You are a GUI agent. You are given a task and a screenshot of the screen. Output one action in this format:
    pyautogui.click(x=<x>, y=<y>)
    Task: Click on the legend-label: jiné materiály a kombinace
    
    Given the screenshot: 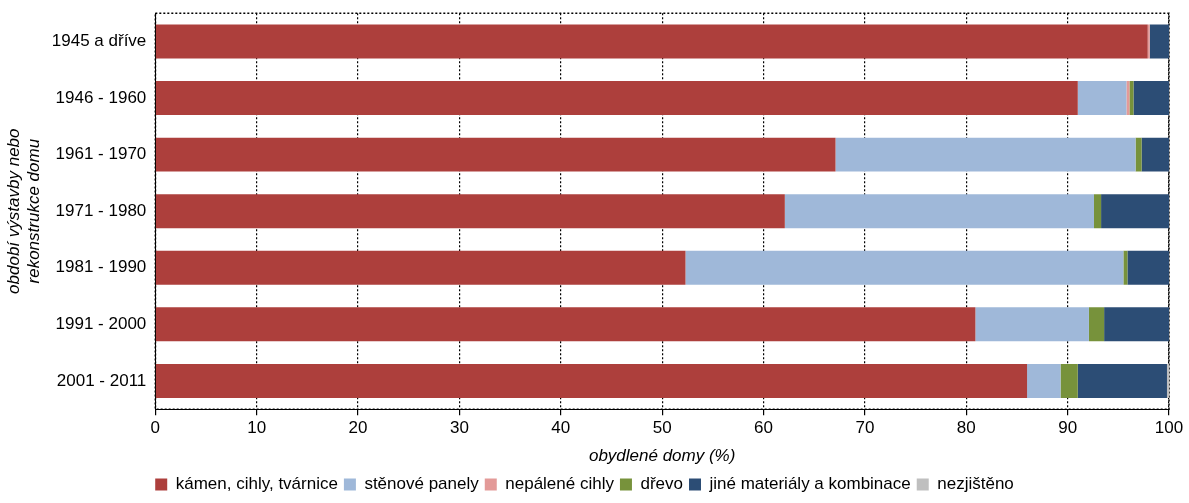 What is the action you would take?
    pyautogui.click(x=809, y=484)
    